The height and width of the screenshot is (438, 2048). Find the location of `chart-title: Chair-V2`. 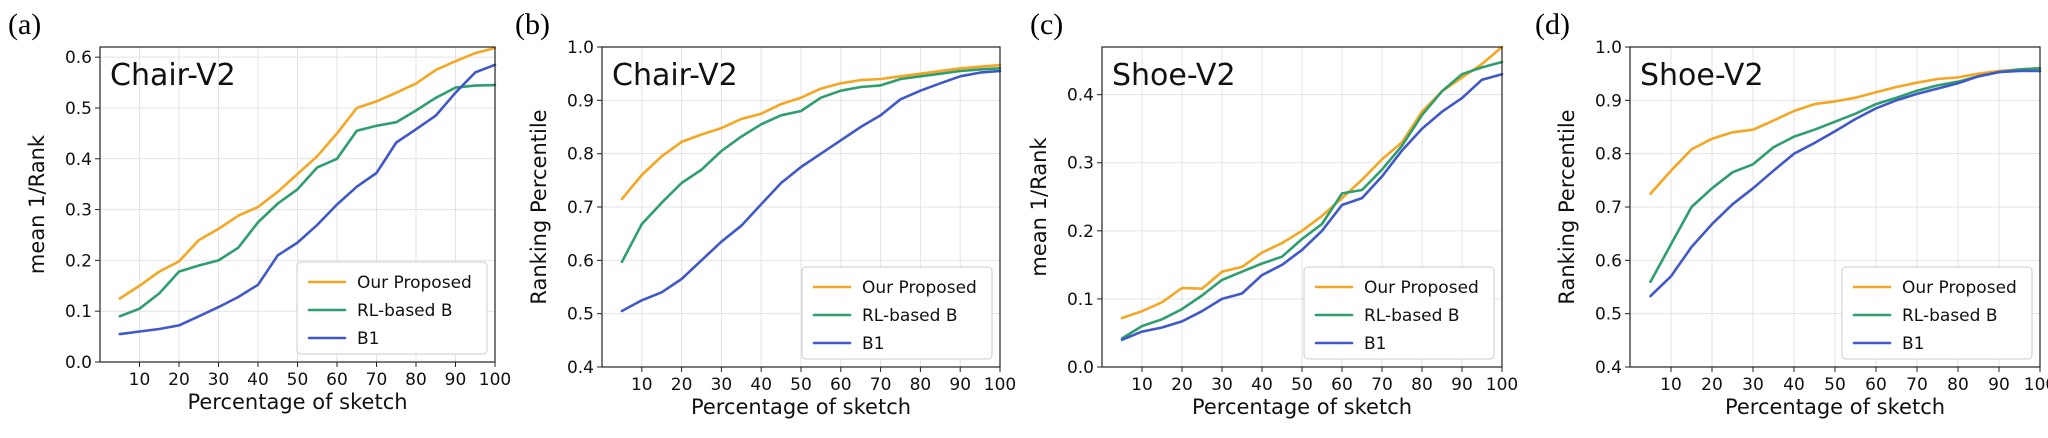

chart-title: Chair-V2 is located at coordinates (173, 75).